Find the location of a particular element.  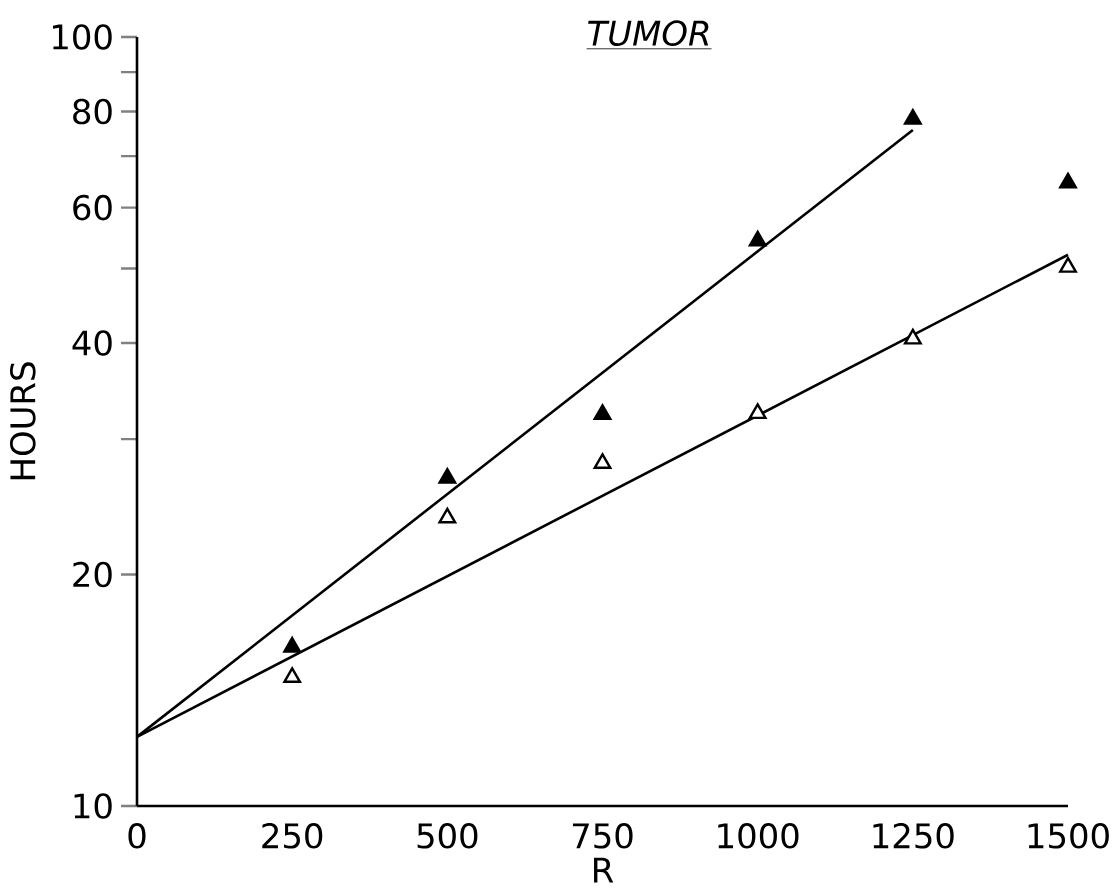

x-tick-label: 500 is located at coordinates (447, 835).